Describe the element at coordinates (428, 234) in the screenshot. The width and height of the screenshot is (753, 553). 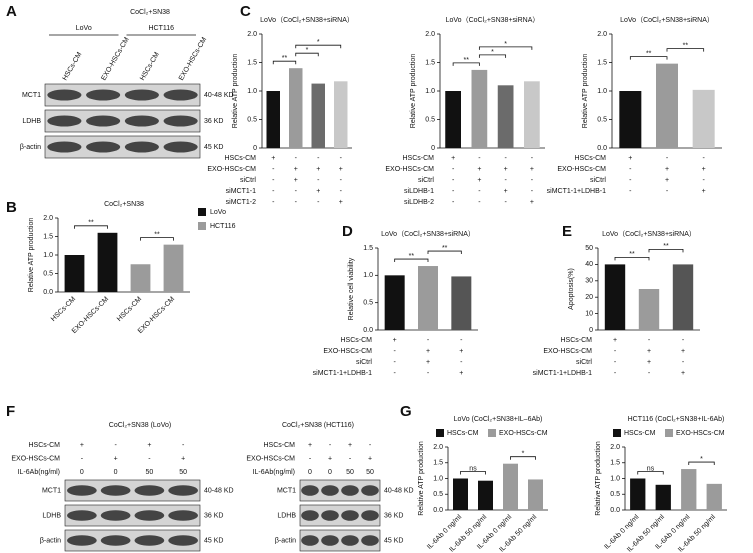
I see `chart-title: LoVo（CoCl₂+SN38+siRNA）` at that location.